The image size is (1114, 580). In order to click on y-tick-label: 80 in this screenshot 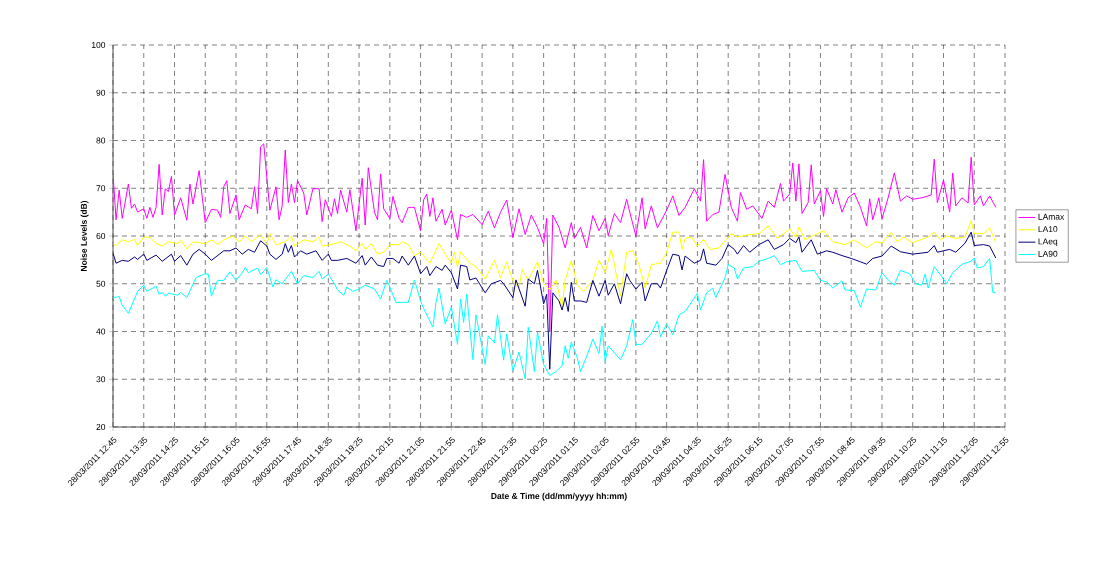, I will do `click(101, 140)`.